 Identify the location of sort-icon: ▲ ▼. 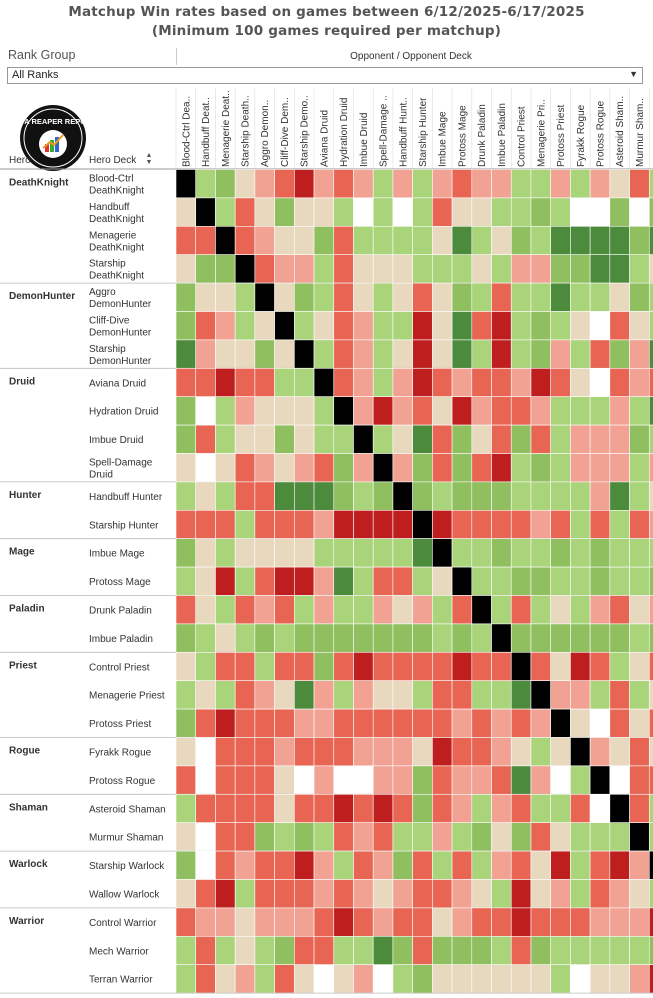
(149, 159).